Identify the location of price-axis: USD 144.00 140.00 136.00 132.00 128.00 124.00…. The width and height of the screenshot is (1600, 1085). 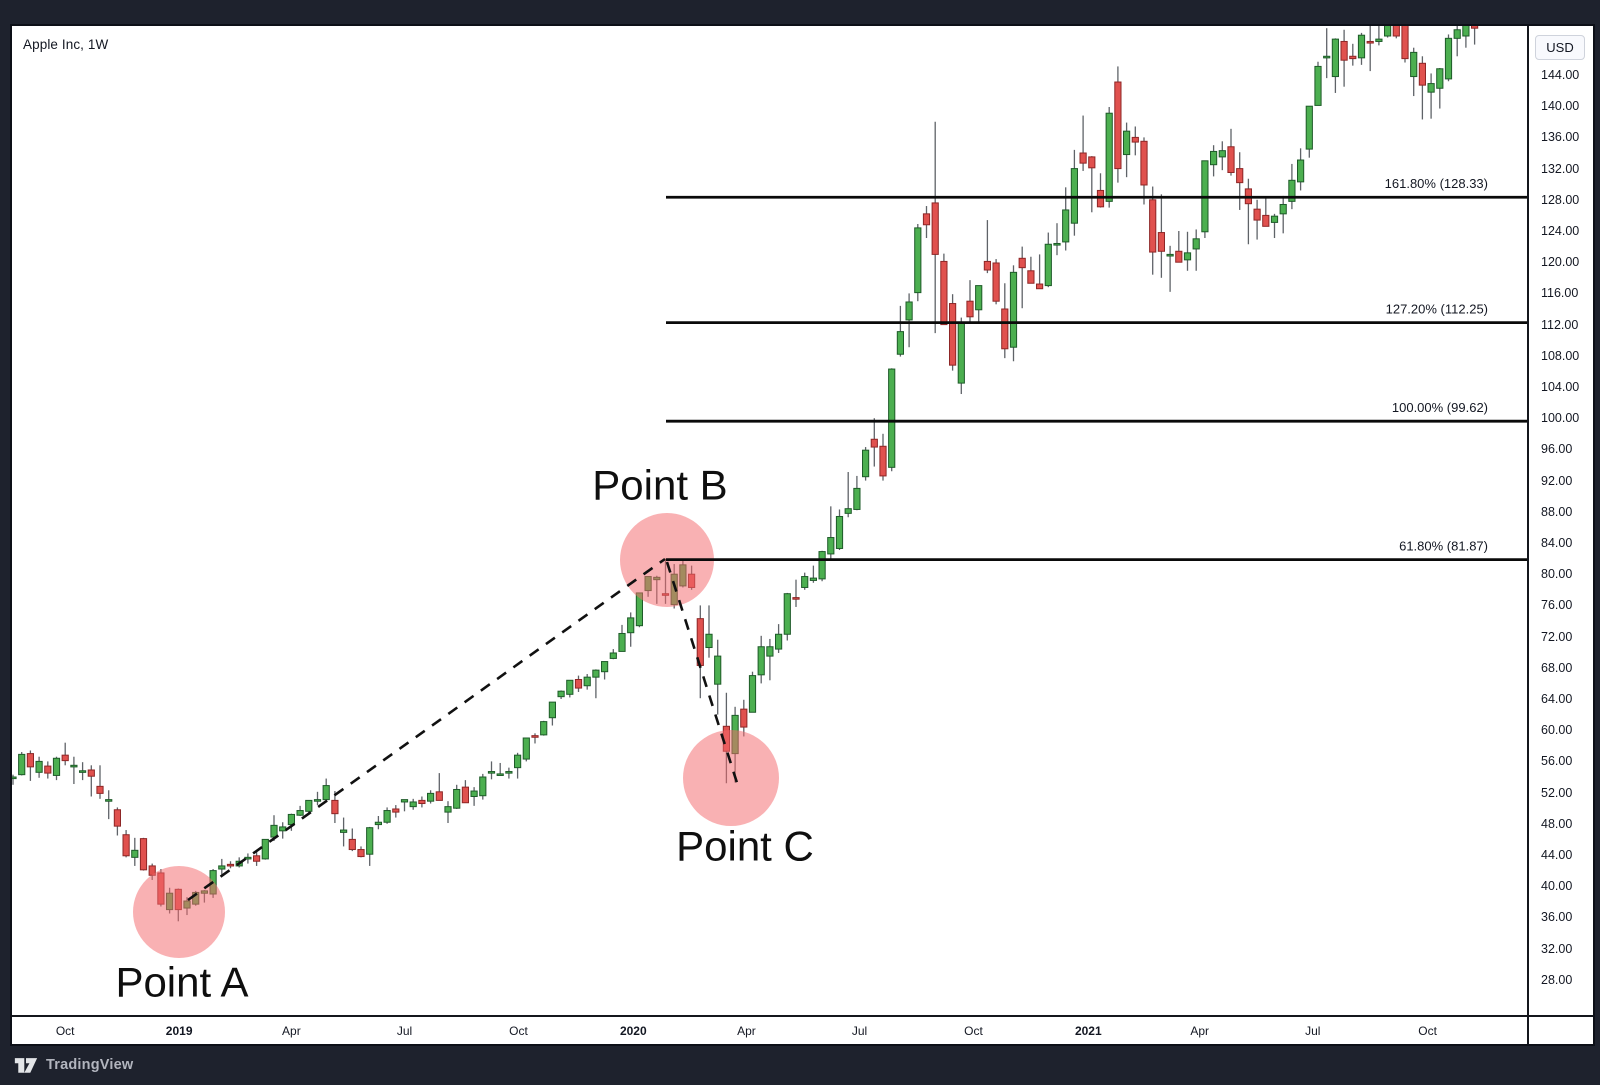
(1561, 520).